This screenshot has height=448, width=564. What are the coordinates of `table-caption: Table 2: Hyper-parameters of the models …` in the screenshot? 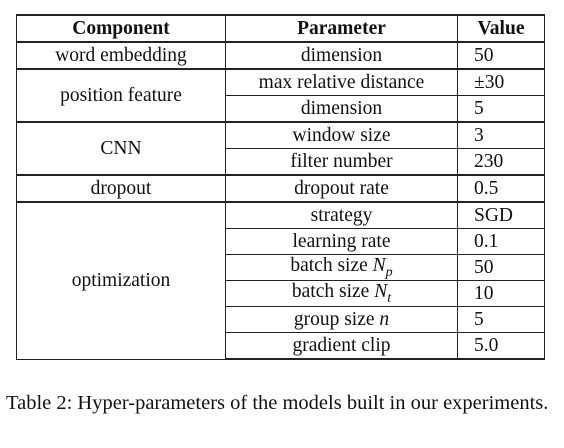 It's located at (277, 403).